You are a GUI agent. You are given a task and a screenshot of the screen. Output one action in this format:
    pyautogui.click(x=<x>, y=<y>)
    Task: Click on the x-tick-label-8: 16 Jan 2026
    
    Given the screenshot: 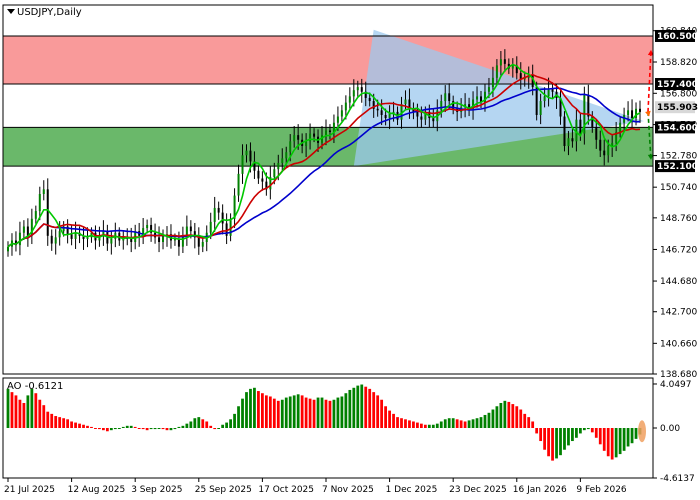 What is the action you would take?
    pyautogui.click(x=540, y=490)
    